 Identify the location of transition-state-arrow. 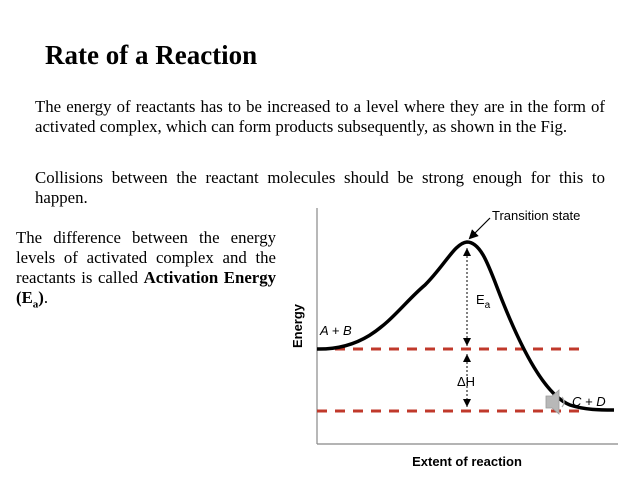
(479, 228).